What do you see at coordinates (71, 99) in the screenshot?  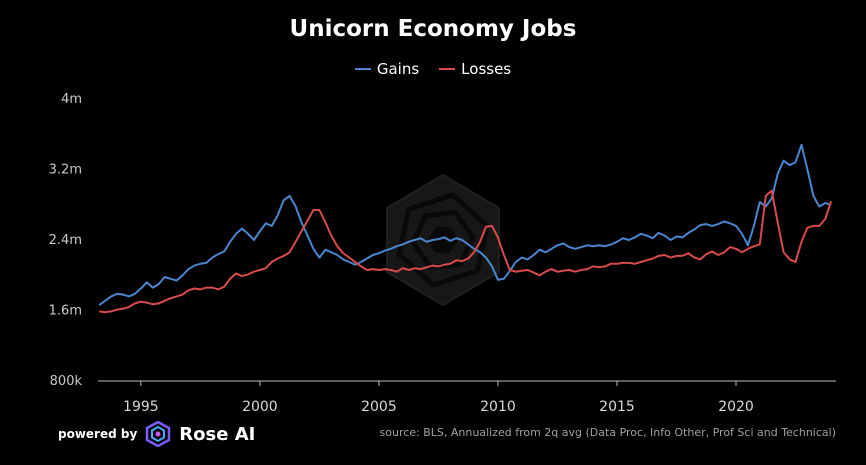 I see `y-tick-label: 4m` at bounding box center [71, 99].